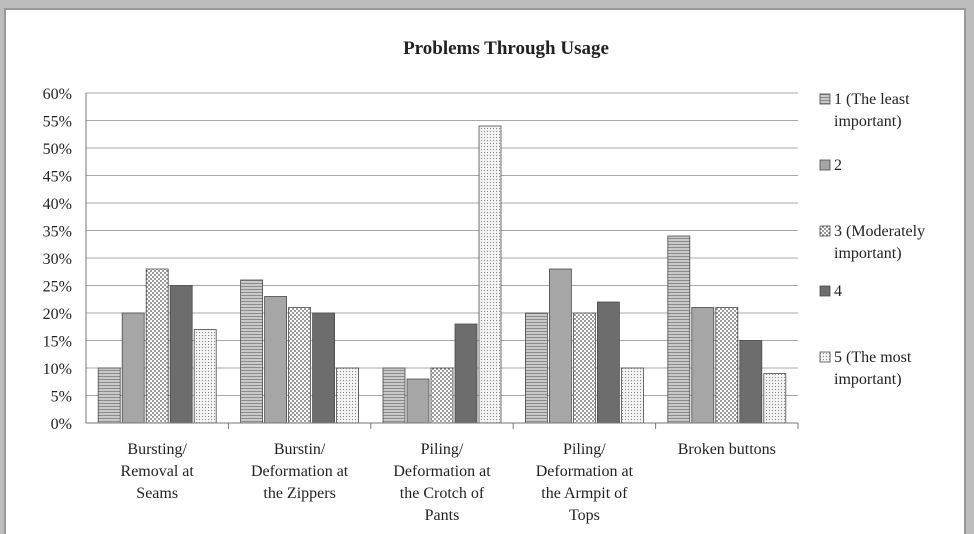  What do you see at coordinates (57, 287) in the screenshot?
I see `y-tick-label: 25%` at bounding box center [57, 287].